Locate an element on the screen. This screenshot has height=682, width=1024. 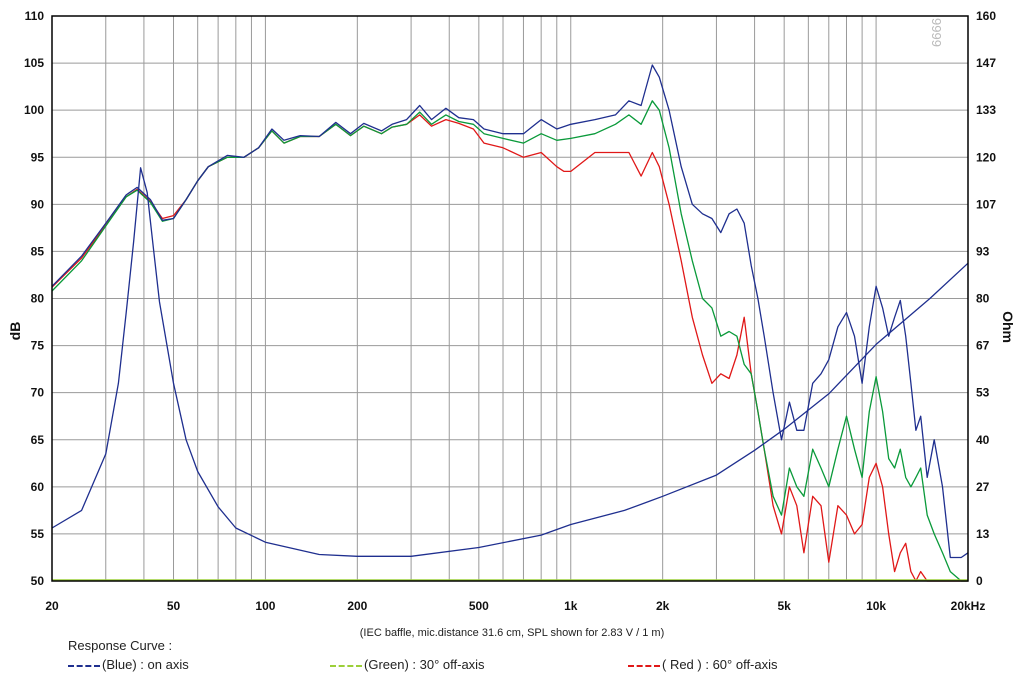
x-tick-label: 10k is located at coordinates (876, 606).